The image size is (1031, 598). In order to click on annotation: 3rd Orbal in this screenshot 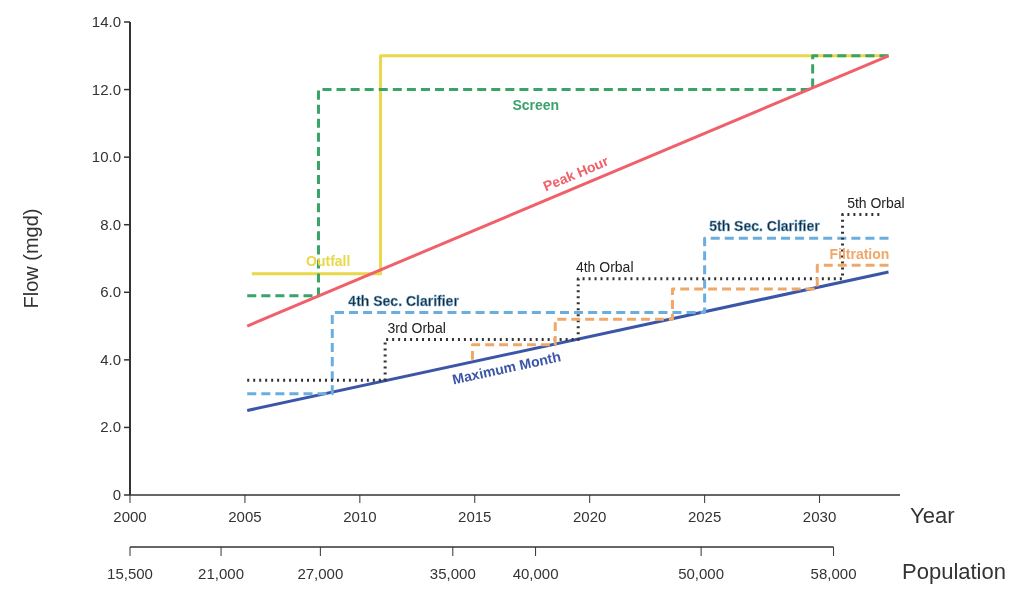, I will do `click(416, 327)`.